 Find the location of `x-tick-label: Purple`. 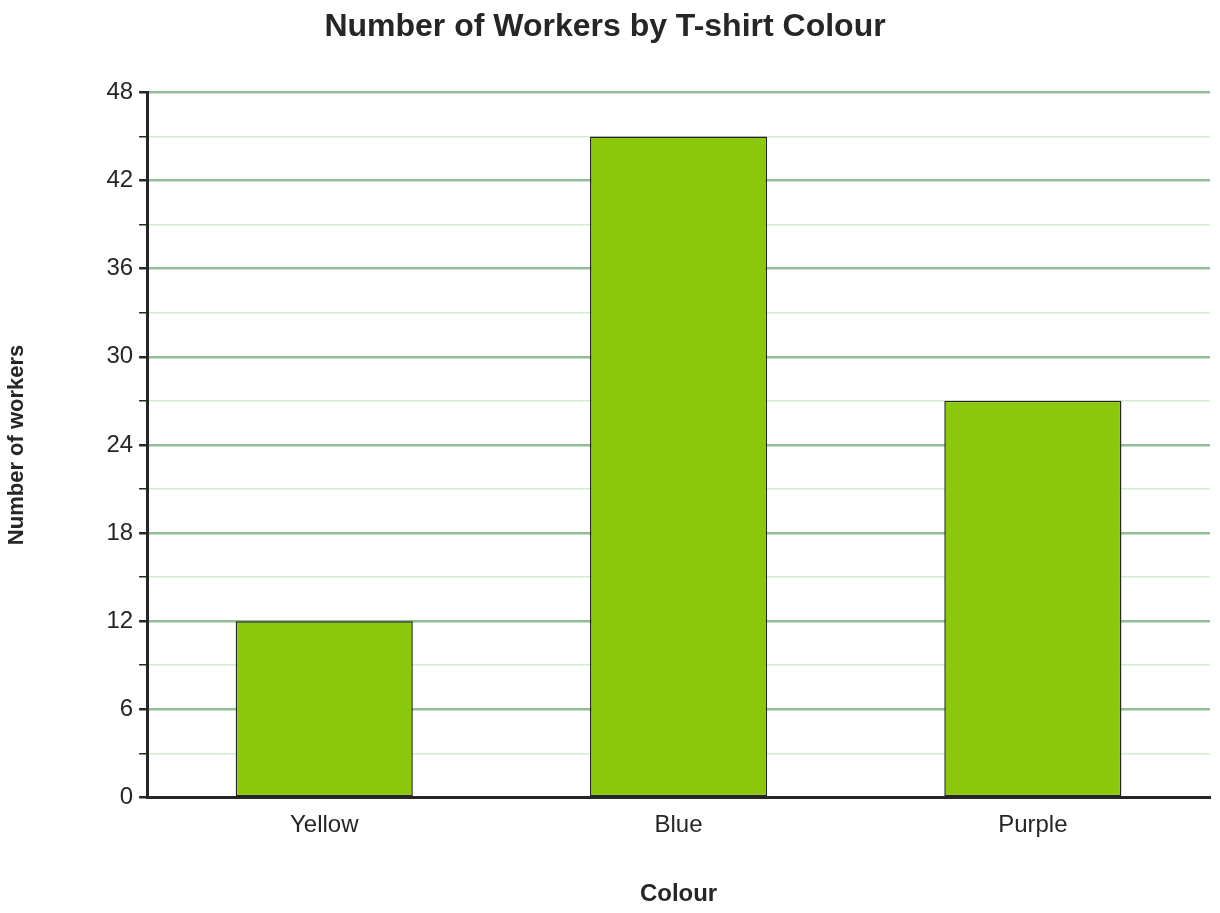

x-tick-label: Purple is located at coordinates (1033, 824).